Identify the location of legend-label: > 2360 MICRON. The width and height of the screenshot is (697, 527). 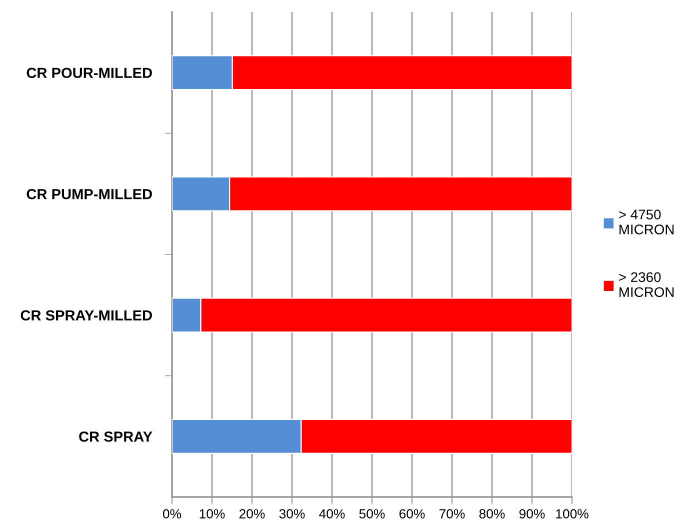
(646, 285).